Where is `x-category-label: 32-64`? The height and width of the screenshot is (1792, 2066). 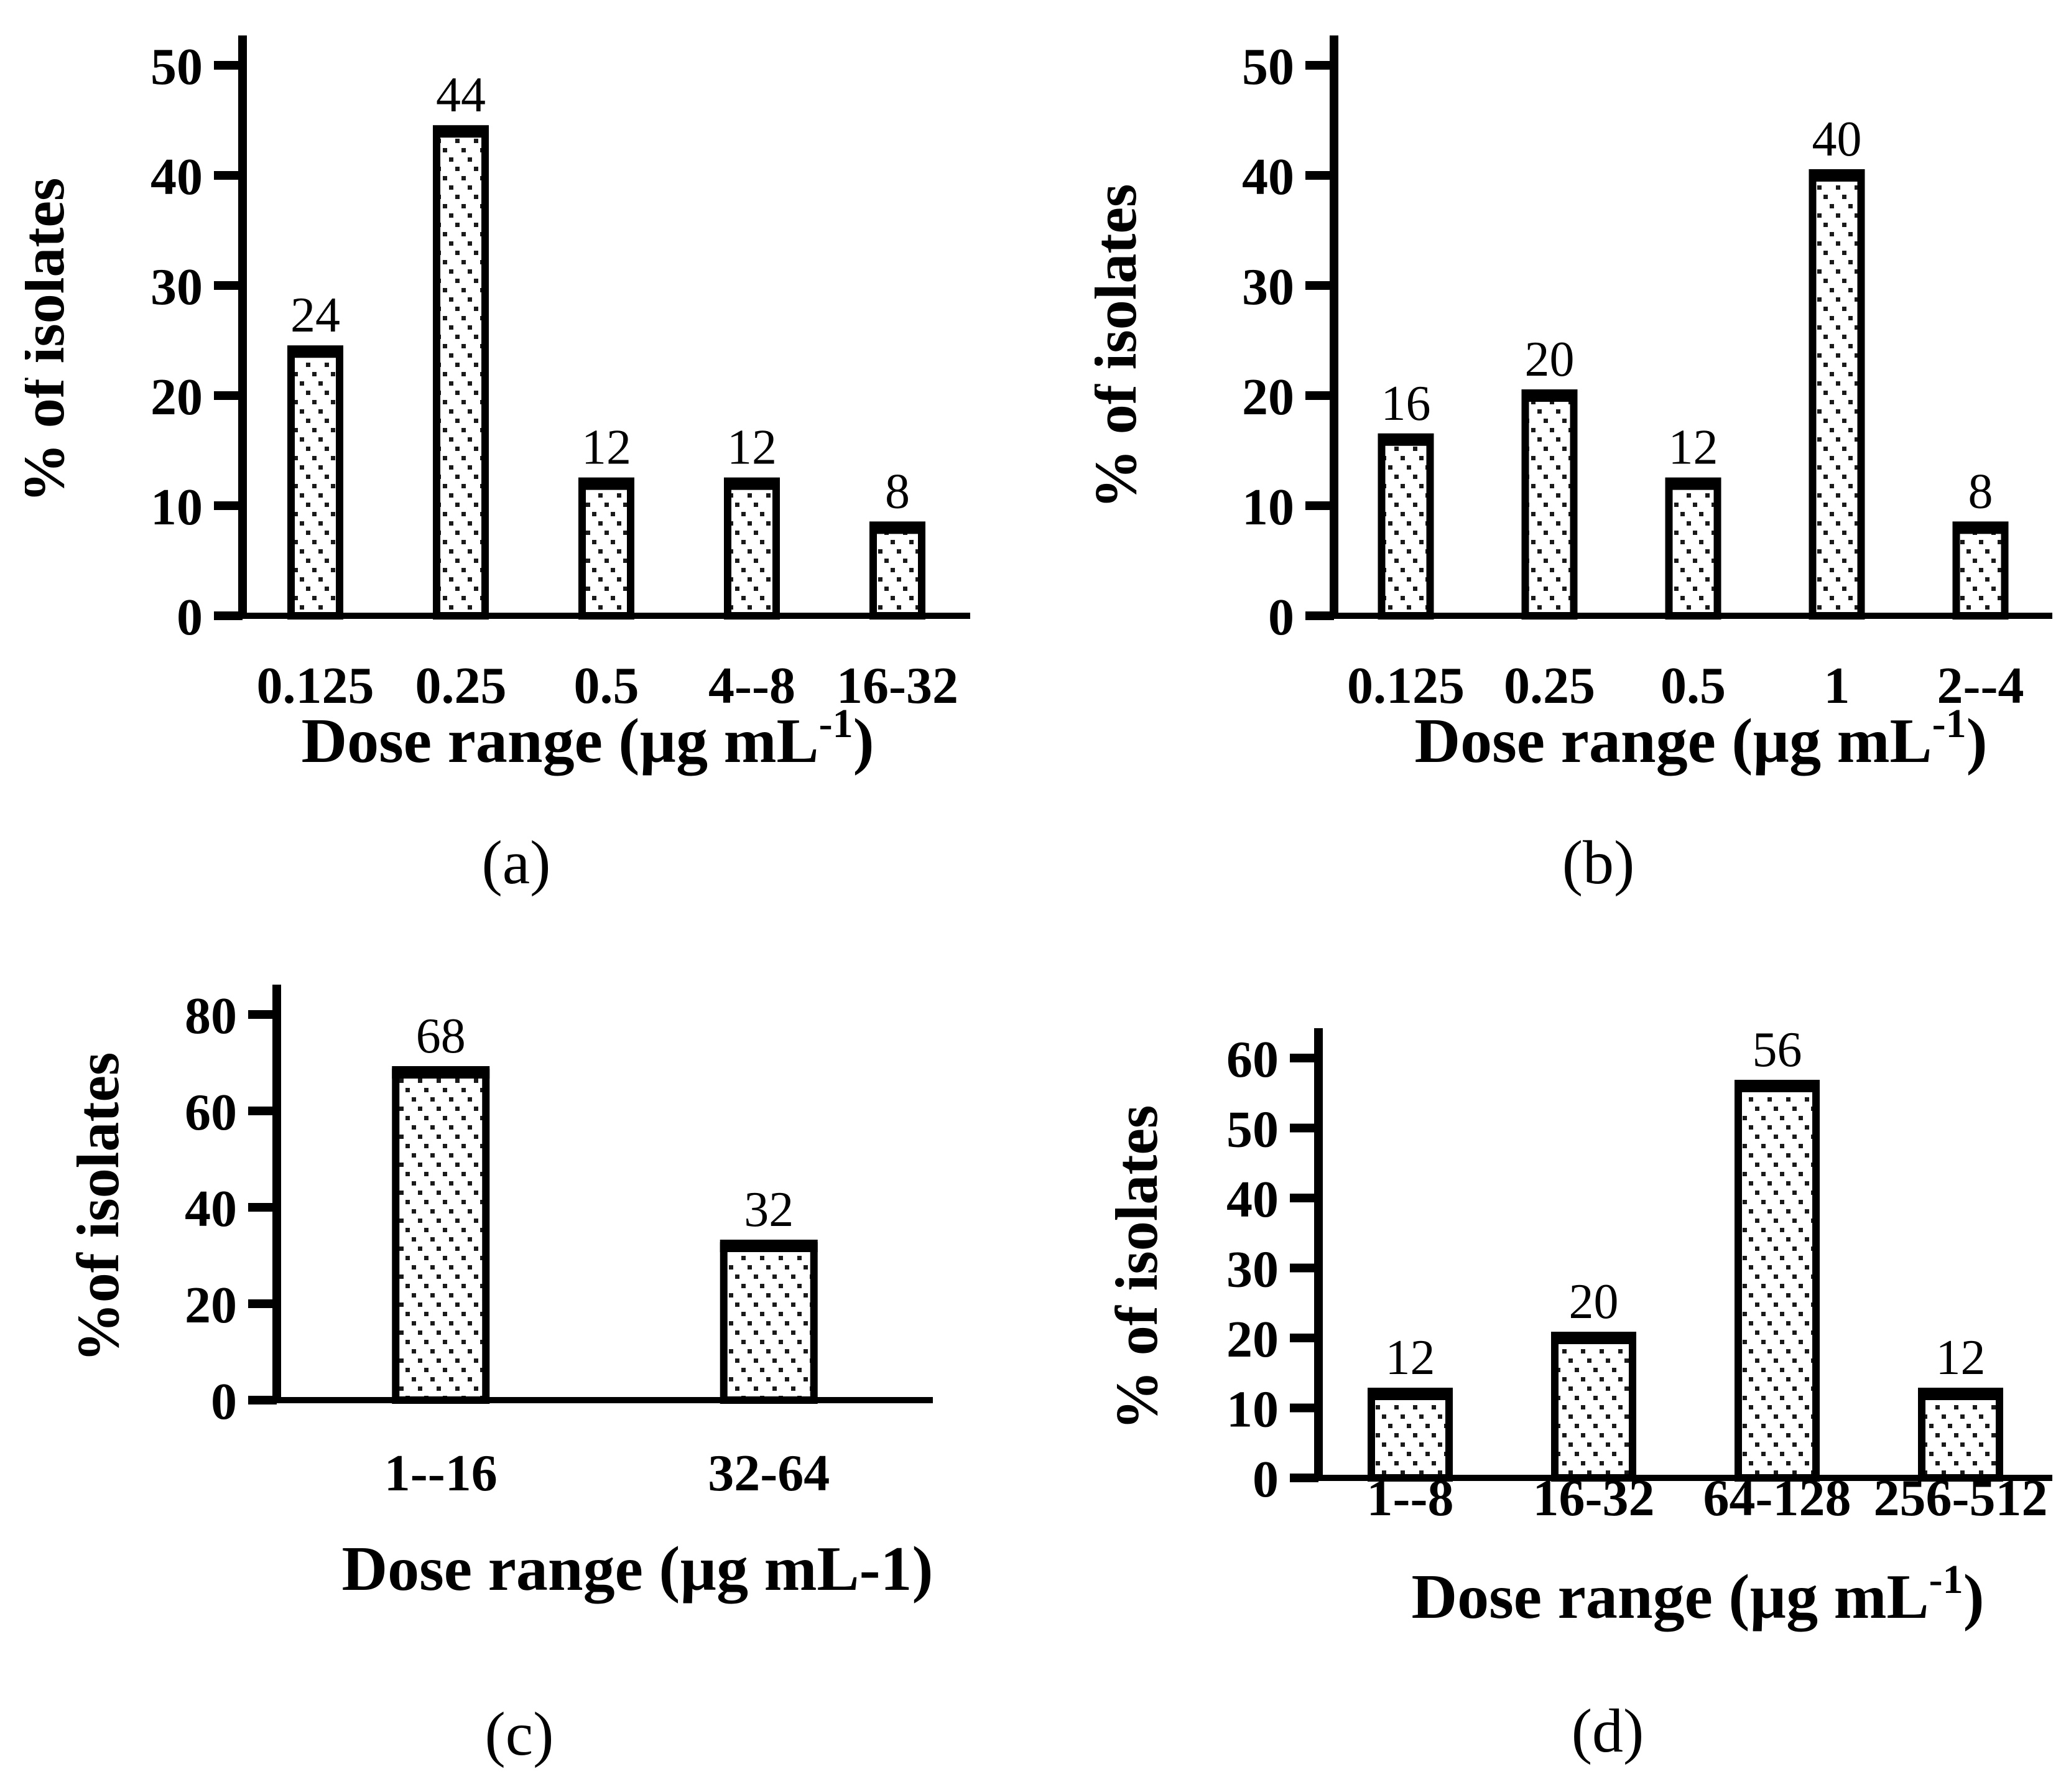
x-category-label: 32-64 is located at coordinates (769, 1473).